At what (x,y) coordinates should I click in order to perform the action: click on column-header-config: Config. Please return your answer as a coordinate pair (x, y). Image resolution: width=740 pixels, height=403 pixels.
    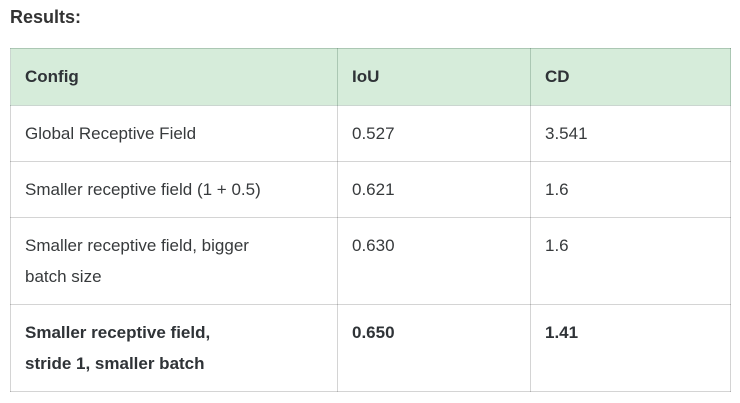
    Looking at the image, I should click on (174, 76).